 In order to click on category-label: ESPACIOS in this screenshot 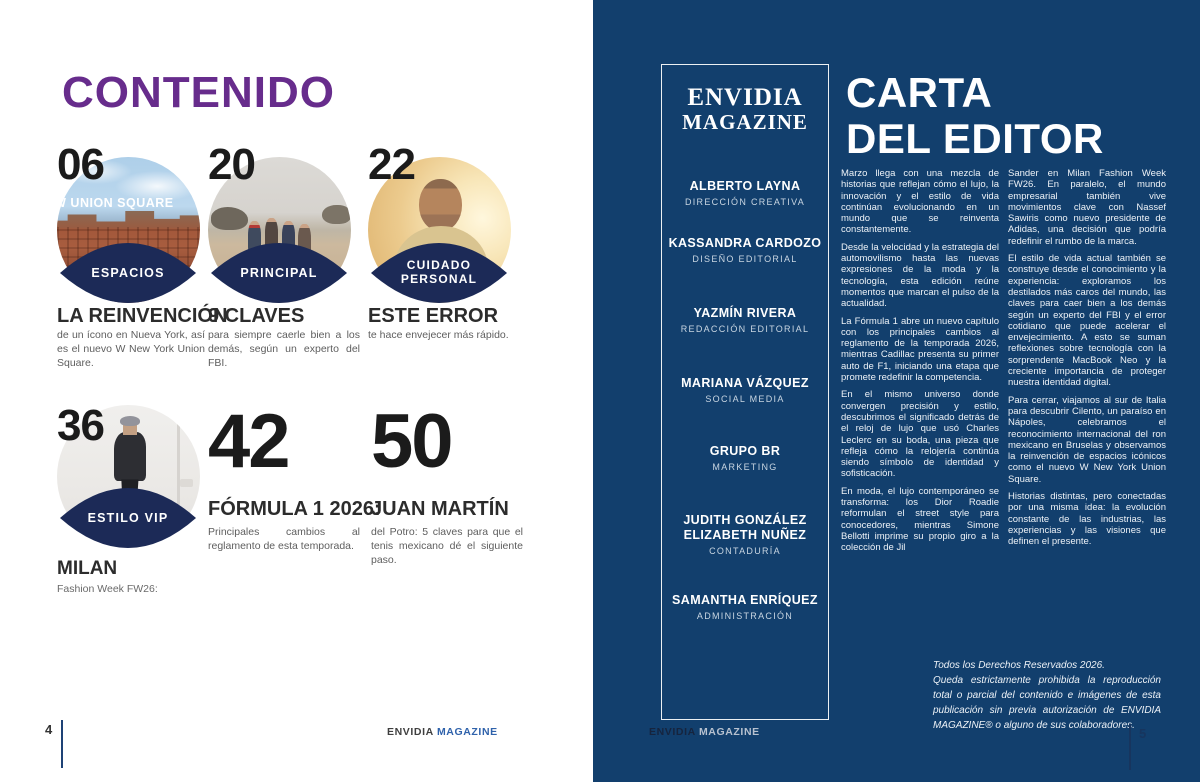, I will do `click(128, 272)`.